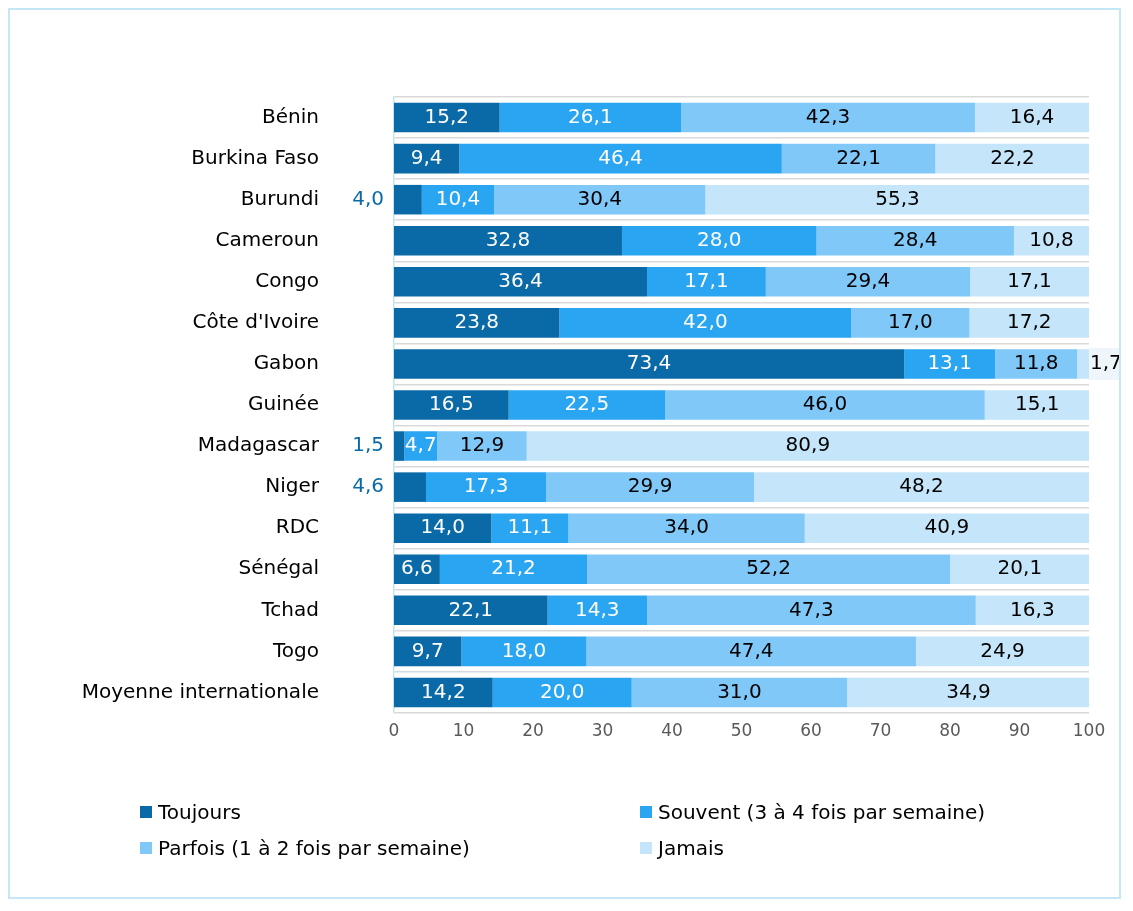  I want to click on data-label: 17,1, so click(706, 280).